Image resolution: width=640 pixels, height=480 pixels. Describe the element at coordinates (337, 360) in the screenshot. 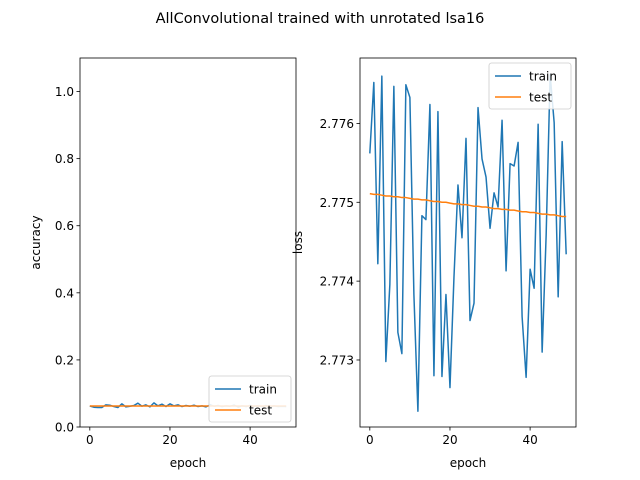

I see `y-tick-label: 2.773` at that location.